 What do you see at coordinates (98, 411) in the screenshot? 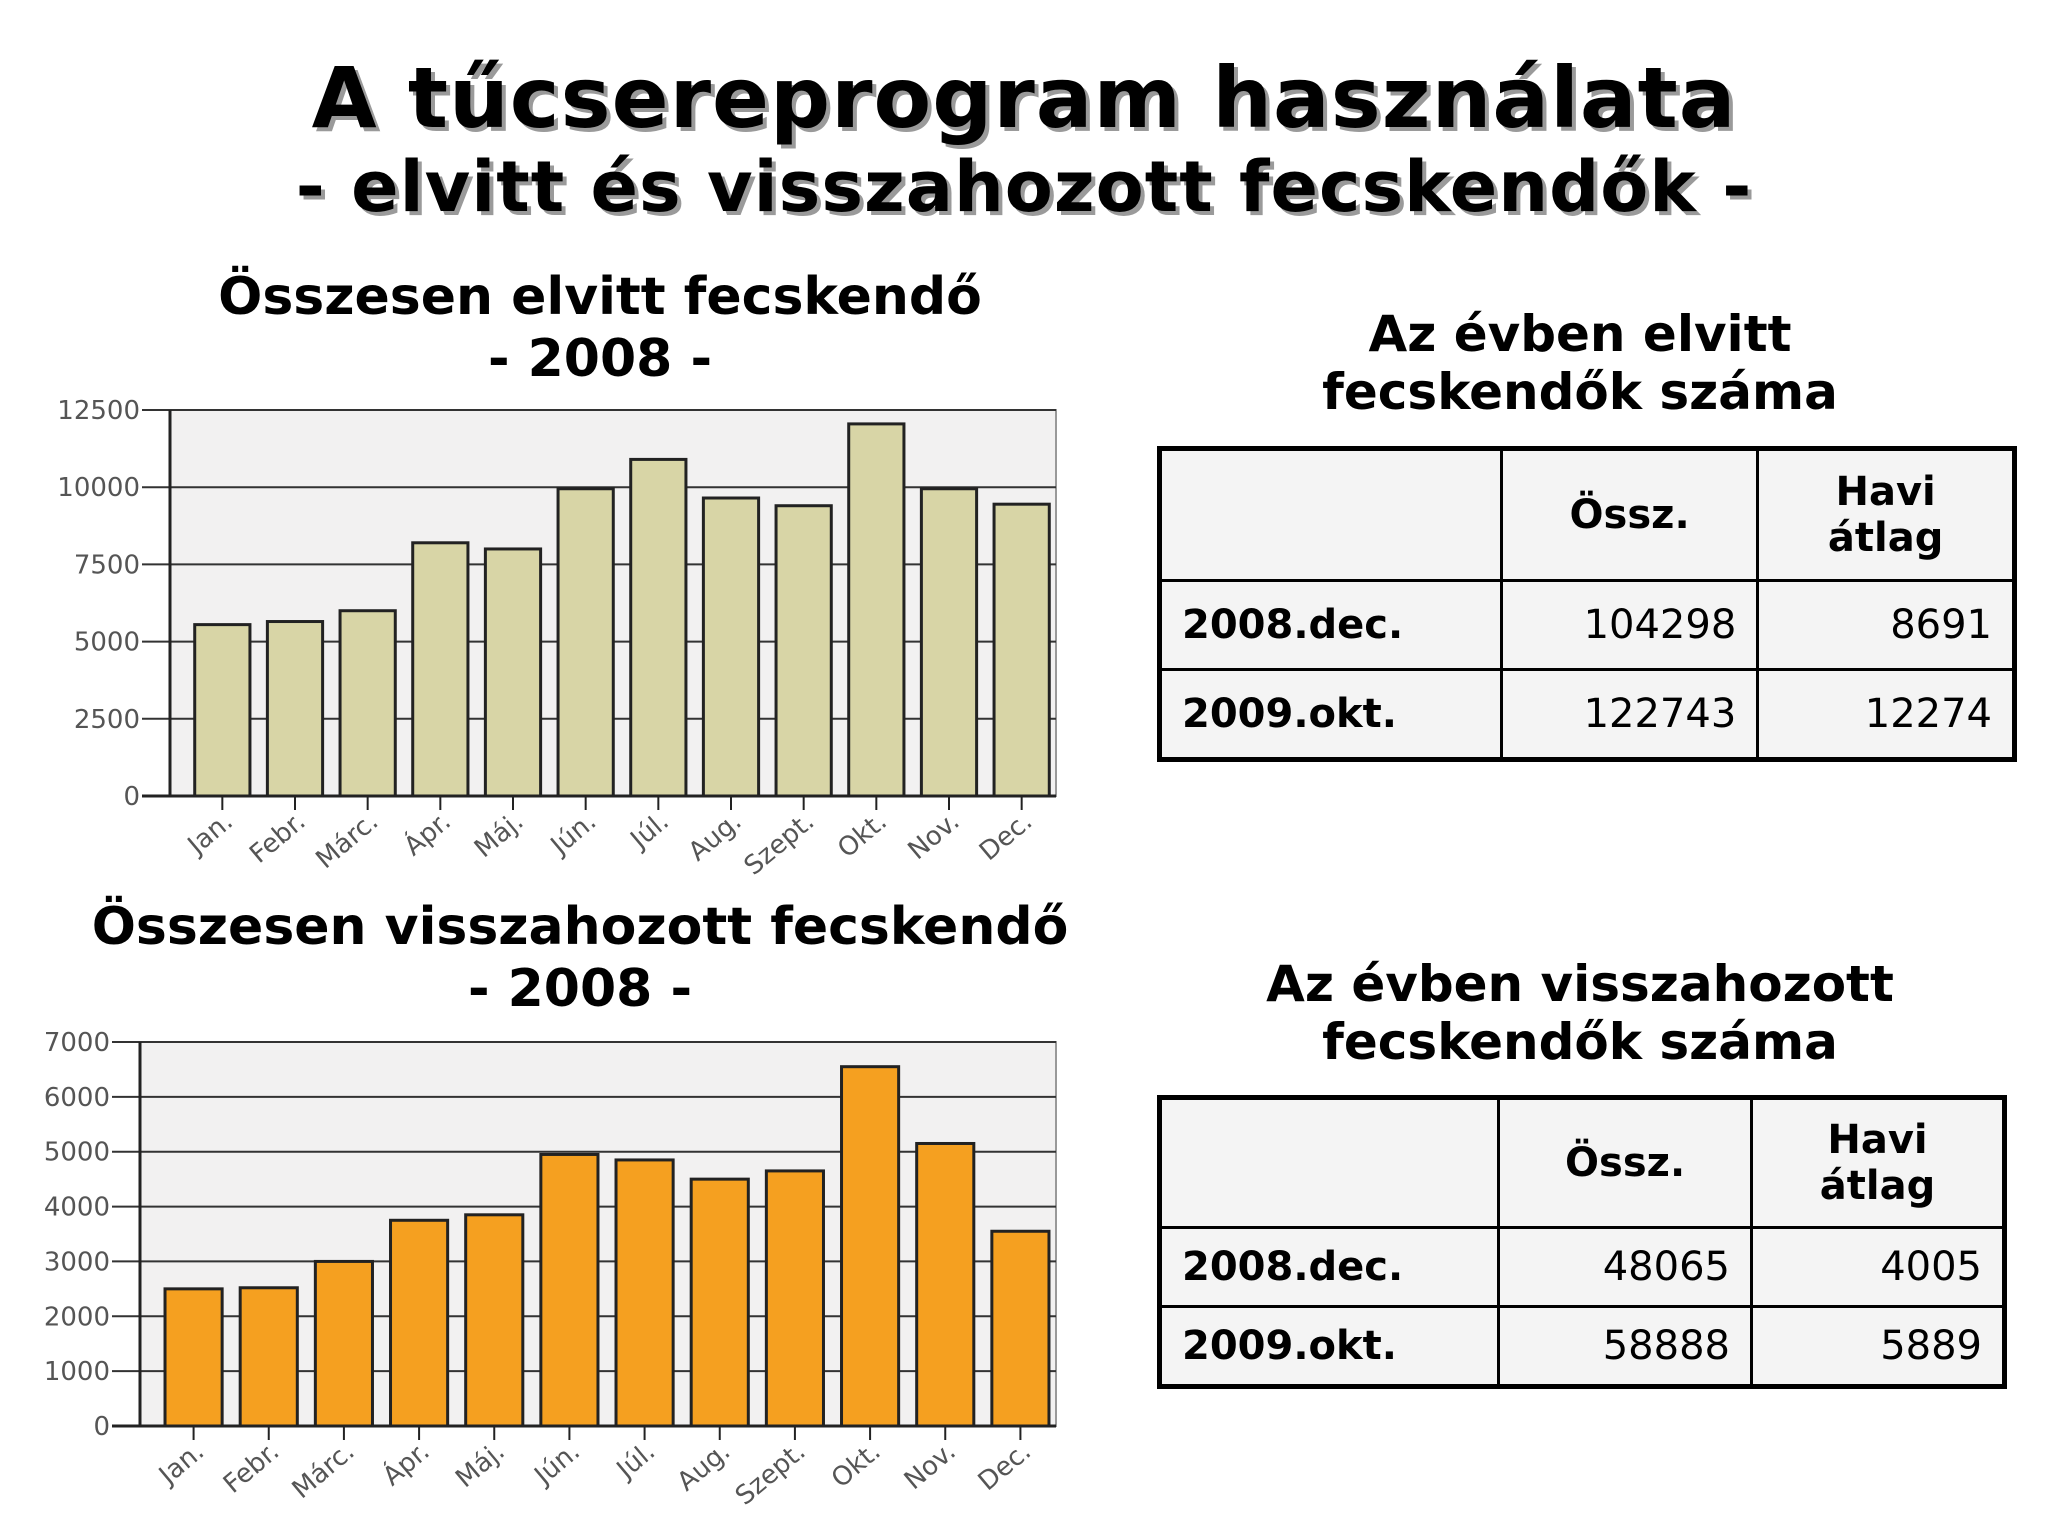
I see `y-tick-label: 12500` at bounding box center [98, 411].